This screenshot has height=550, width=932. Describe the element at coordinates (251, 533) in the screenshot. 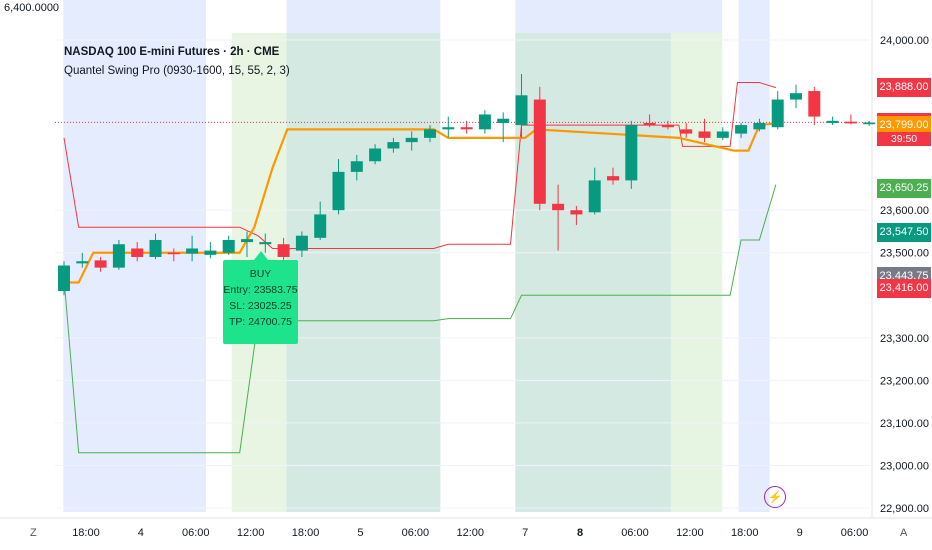

I see `x-tick-label-3: 12:00` at that location.